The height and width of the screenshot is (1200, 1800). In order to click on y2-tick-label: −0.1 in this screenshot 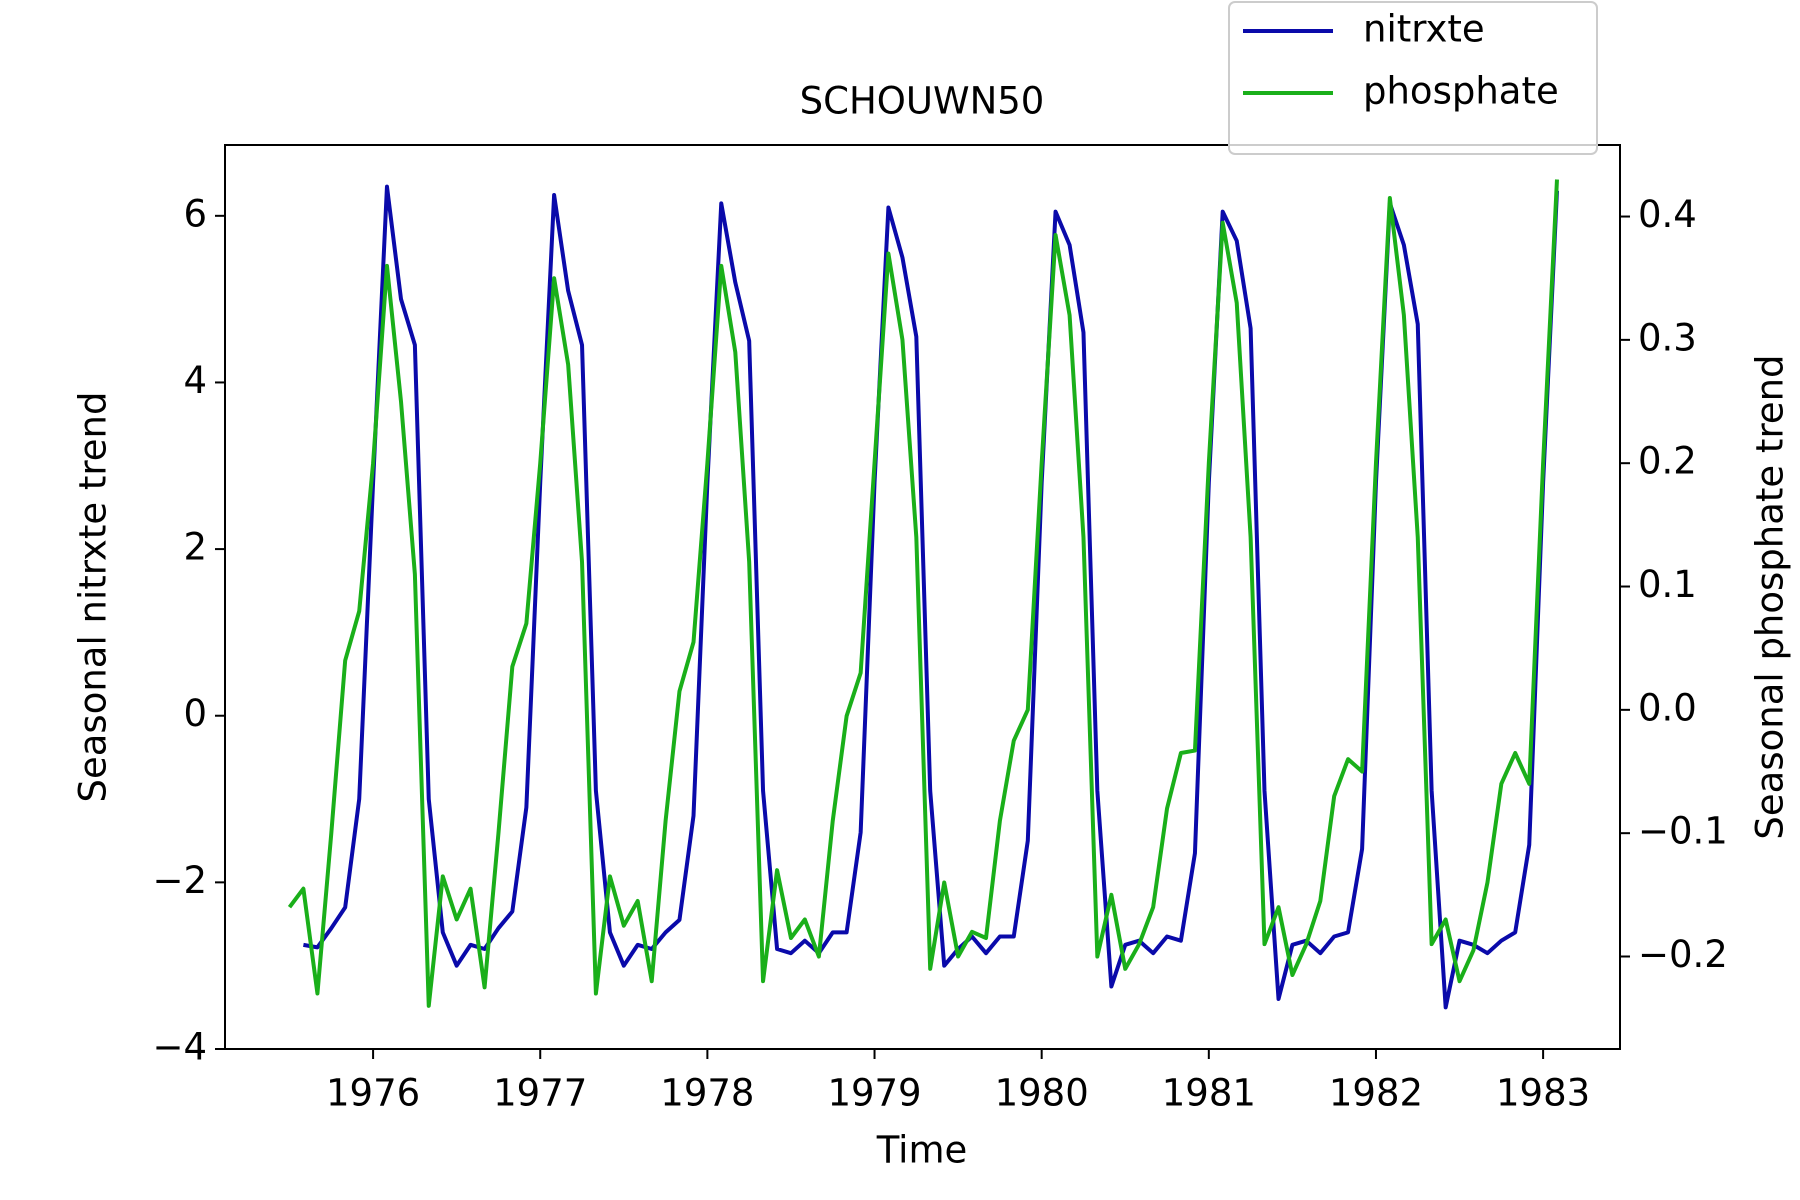, I will do `click(1683, 831)`.